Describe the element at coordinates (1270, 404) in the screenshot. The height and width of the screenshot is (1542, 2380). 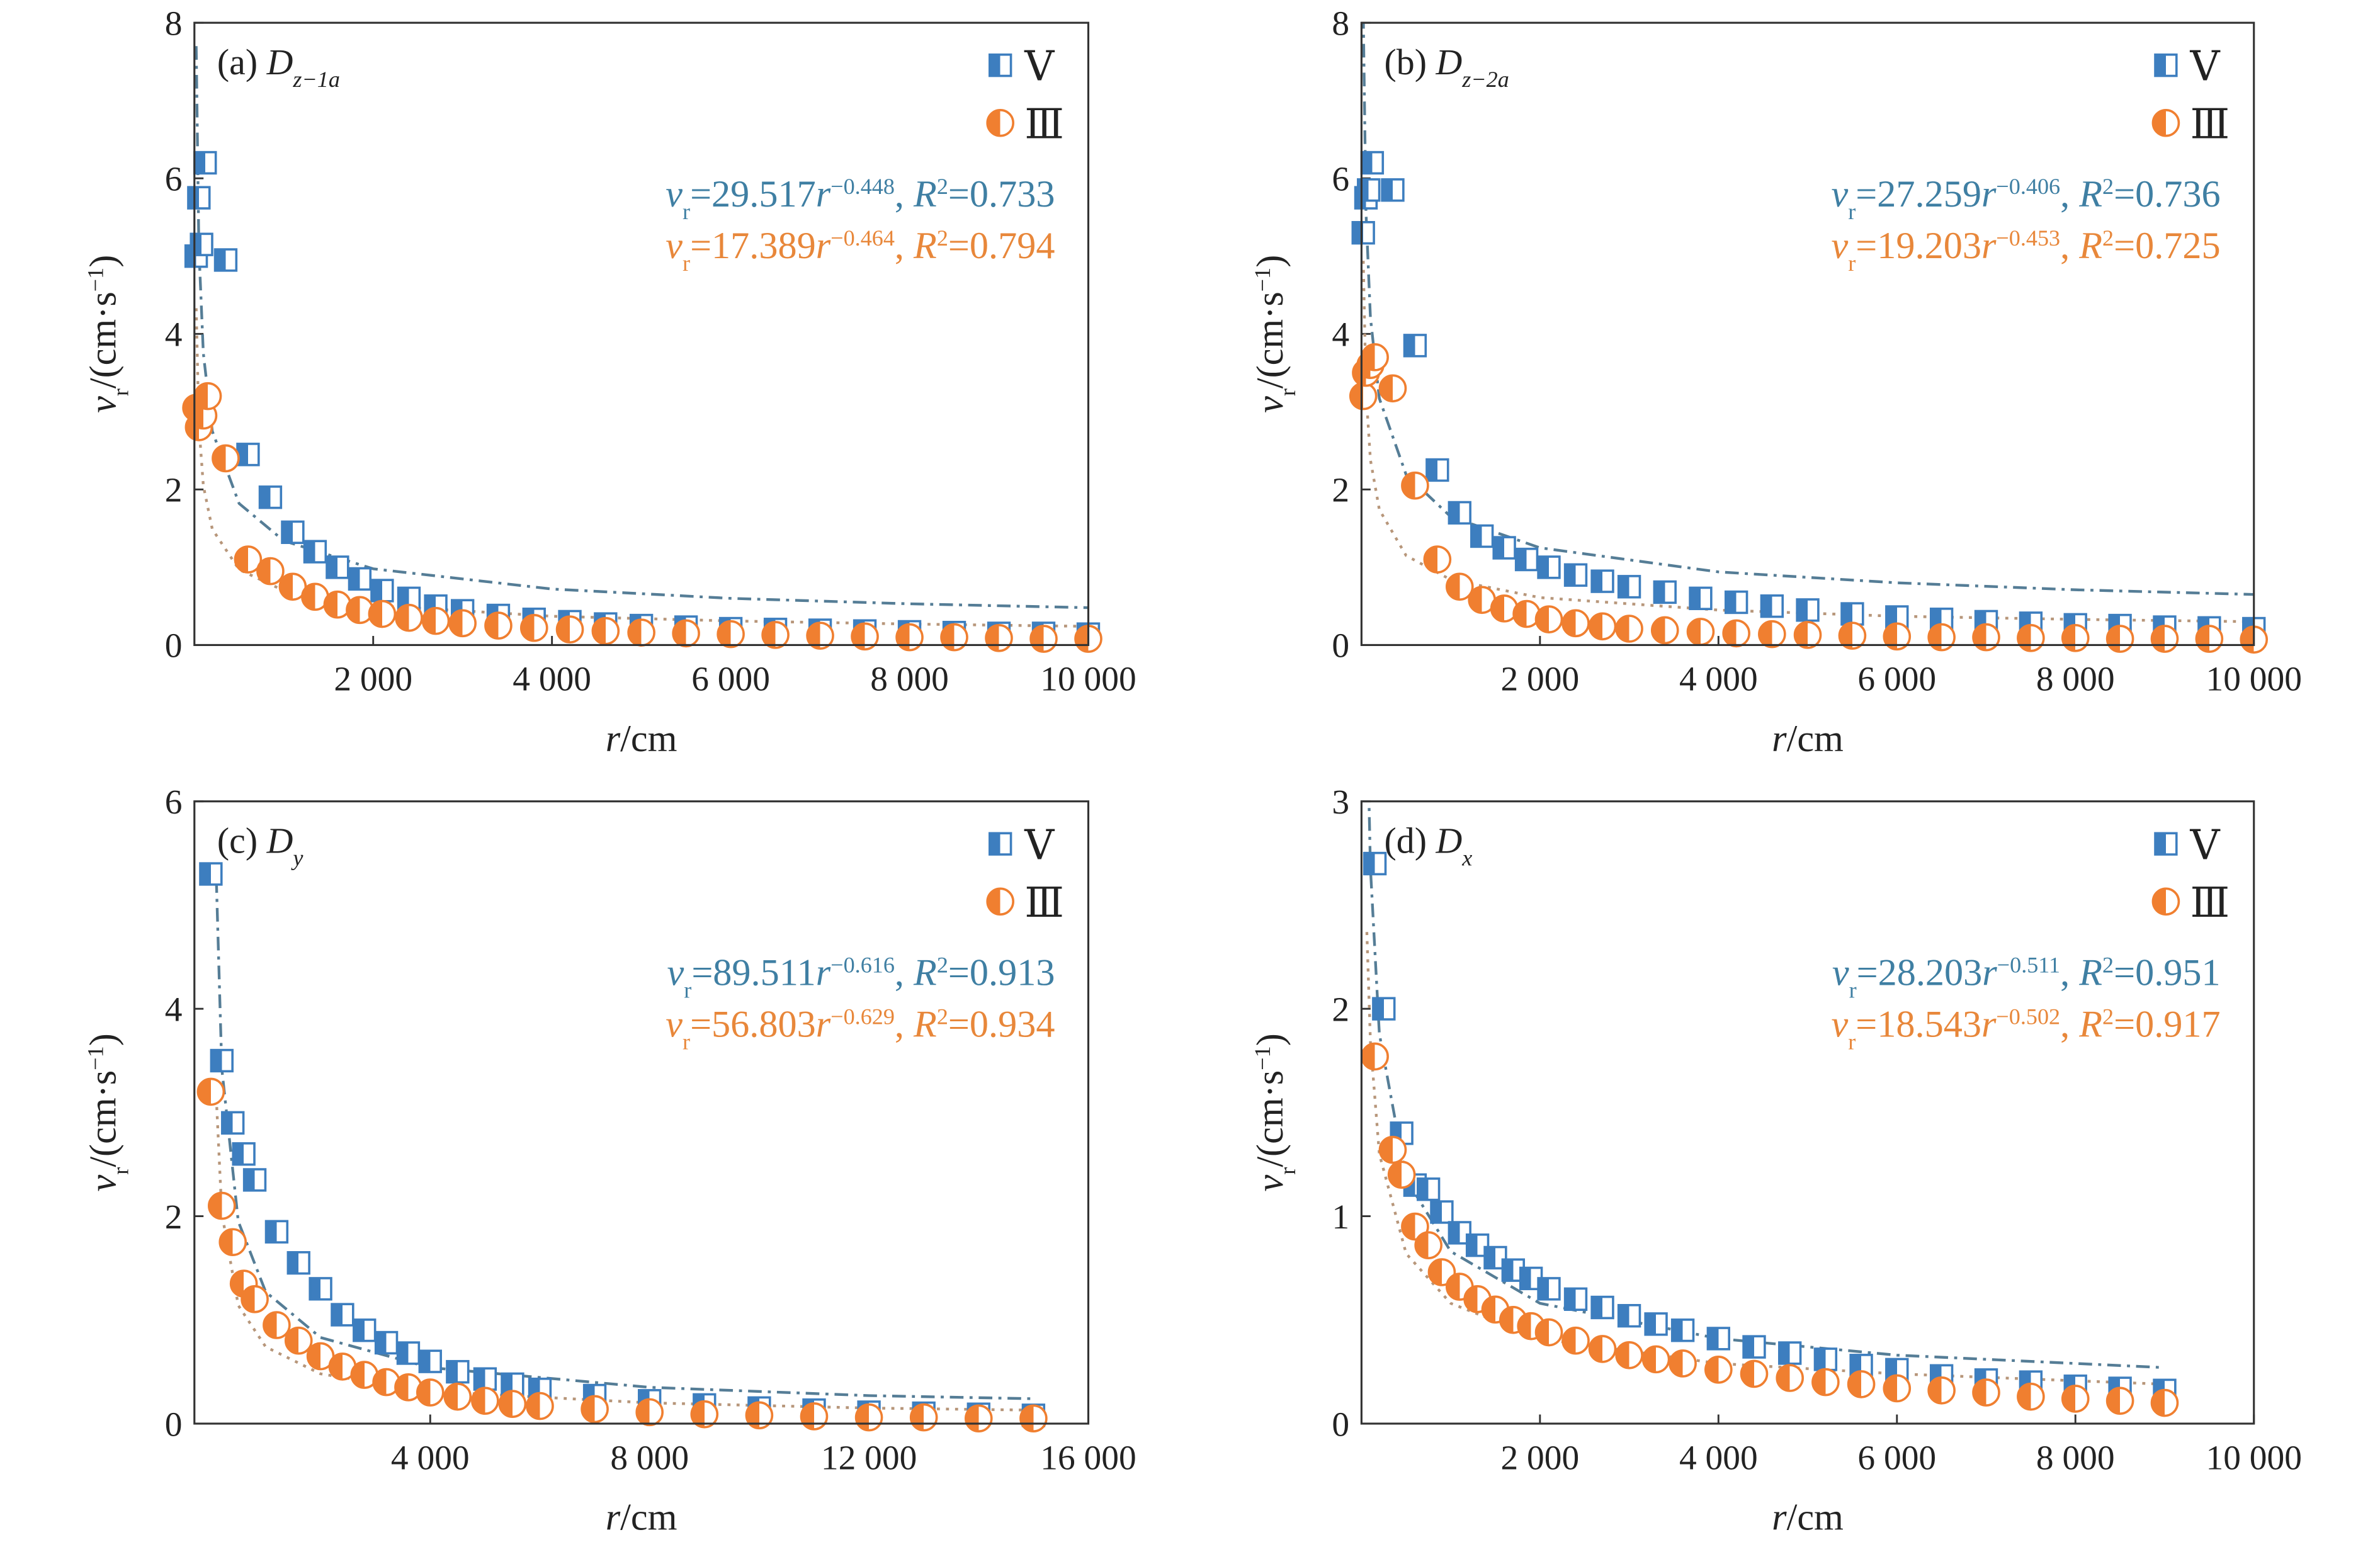
I see `y-title-var: v` at that location.